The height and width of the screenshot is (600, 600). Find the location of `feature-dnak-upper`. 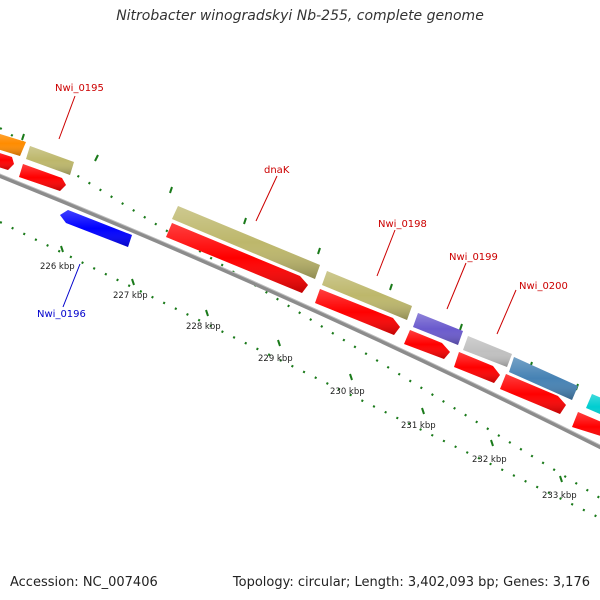

feature-dnak-upper is located at coordinates (246, 242).